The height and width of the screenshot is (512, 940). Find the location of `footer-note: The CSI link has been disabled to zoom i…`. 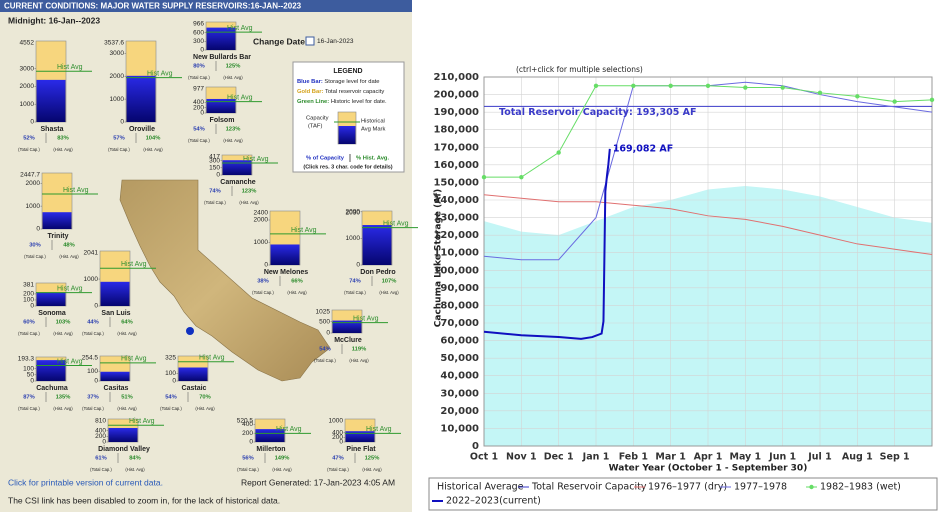

footer-note: The CSI link has been disabled to zoom i… is located at coordinates (144, 500).